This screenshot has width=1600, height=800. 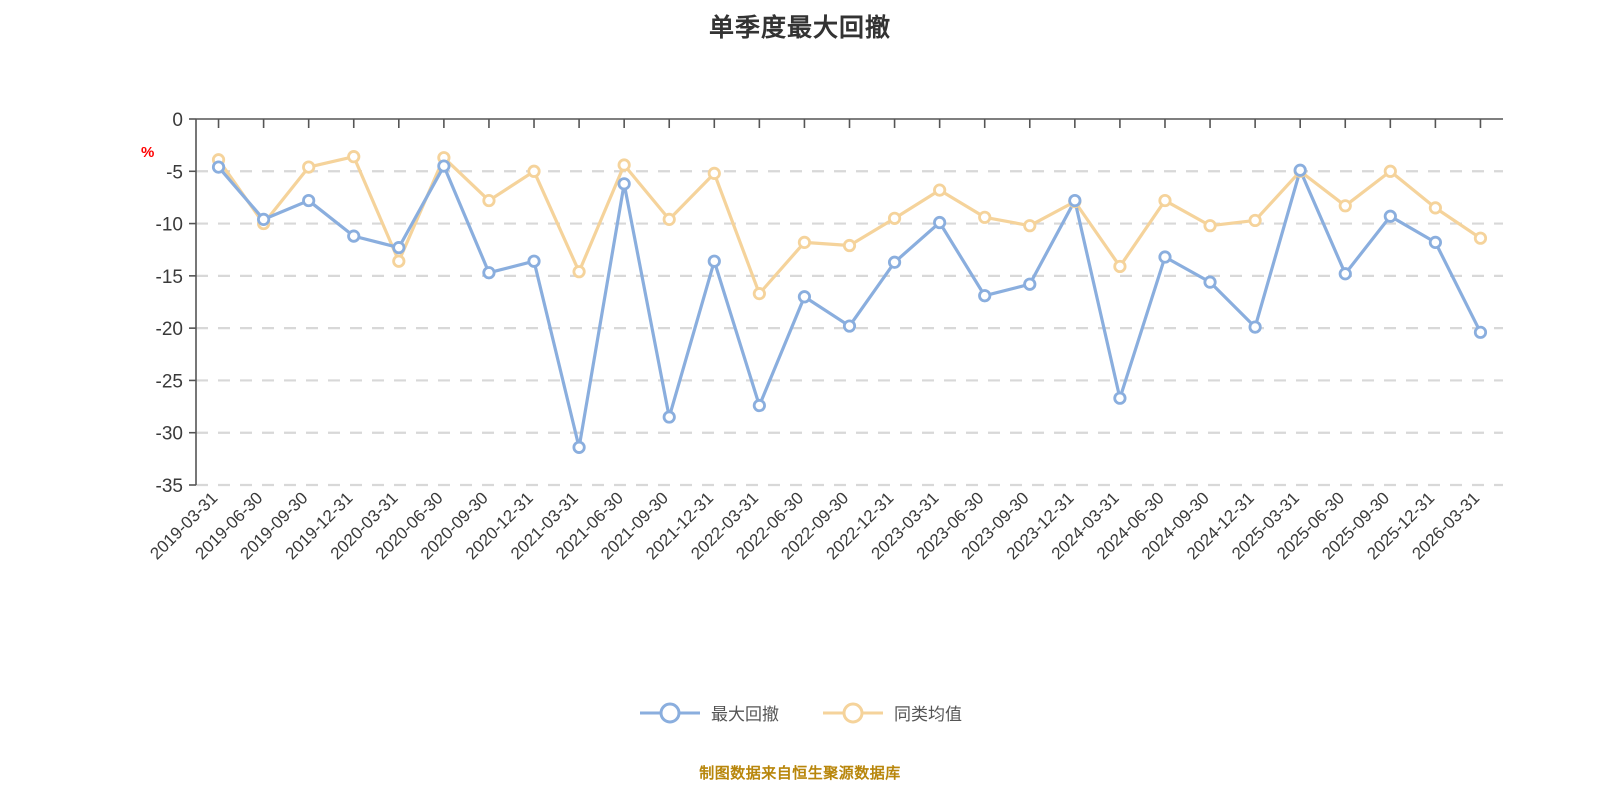 I want to click on legend-marker-drawdown, so click(x=670, y=712).